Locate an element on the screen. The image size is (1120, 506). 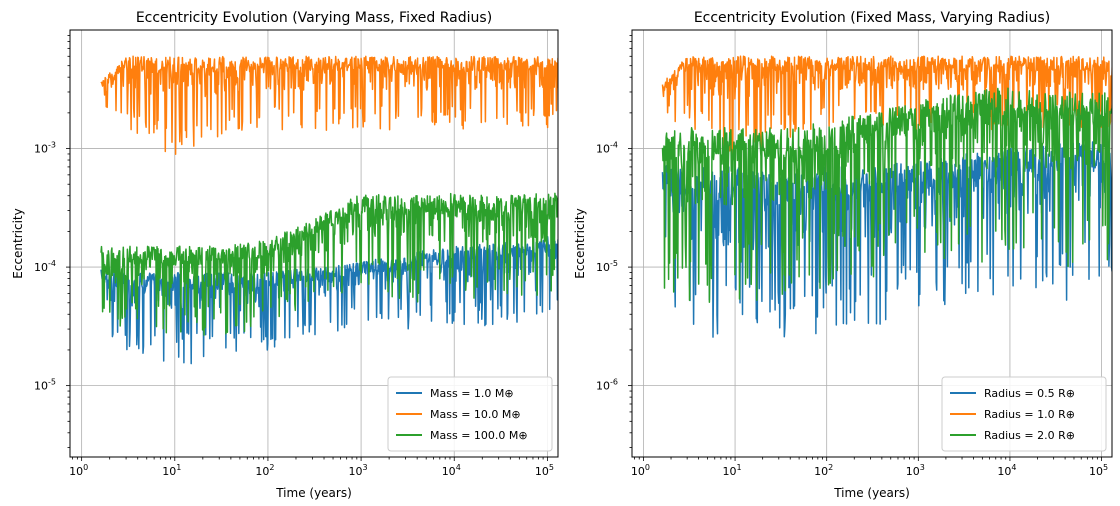
legend-label: Mass = 1.0 M⊕ is located at coordinates (472, 393).